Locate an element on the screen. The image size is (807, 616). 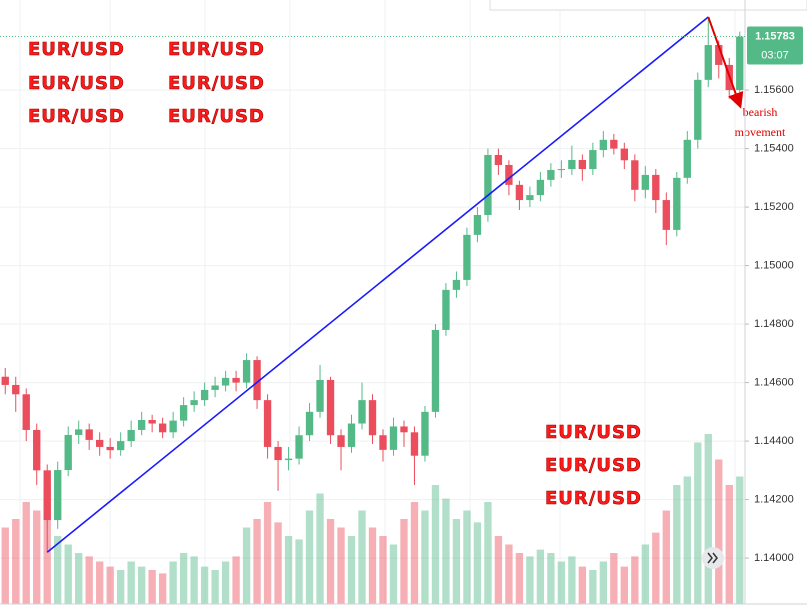
last-price-label: 1.15783 is located at coordinates (775, 36).